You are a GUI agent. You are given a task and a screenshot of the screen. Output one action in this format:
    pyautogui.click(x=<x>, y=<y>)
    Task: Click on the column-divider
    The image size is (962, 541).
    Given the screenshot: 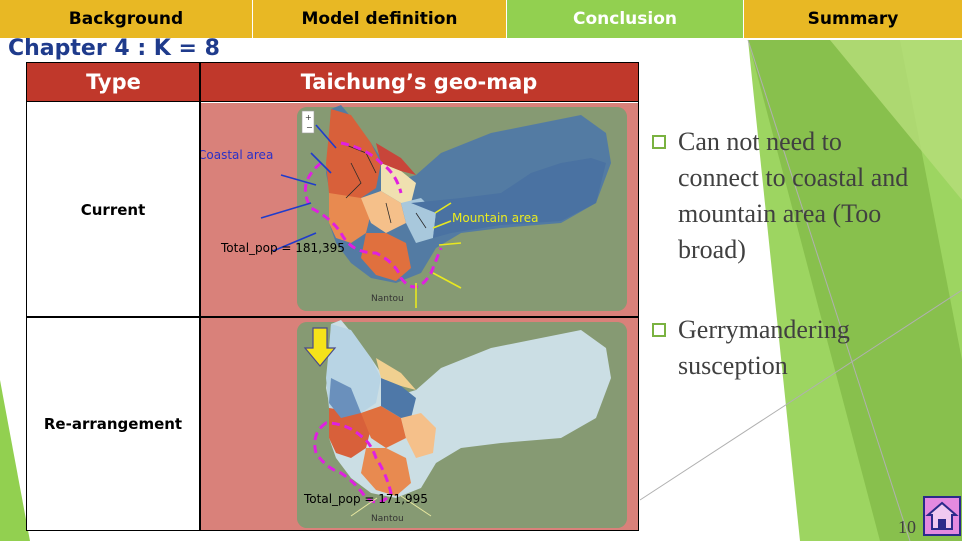 What is the action you would take?
    pyautogui.click(x=200, y=296)
    